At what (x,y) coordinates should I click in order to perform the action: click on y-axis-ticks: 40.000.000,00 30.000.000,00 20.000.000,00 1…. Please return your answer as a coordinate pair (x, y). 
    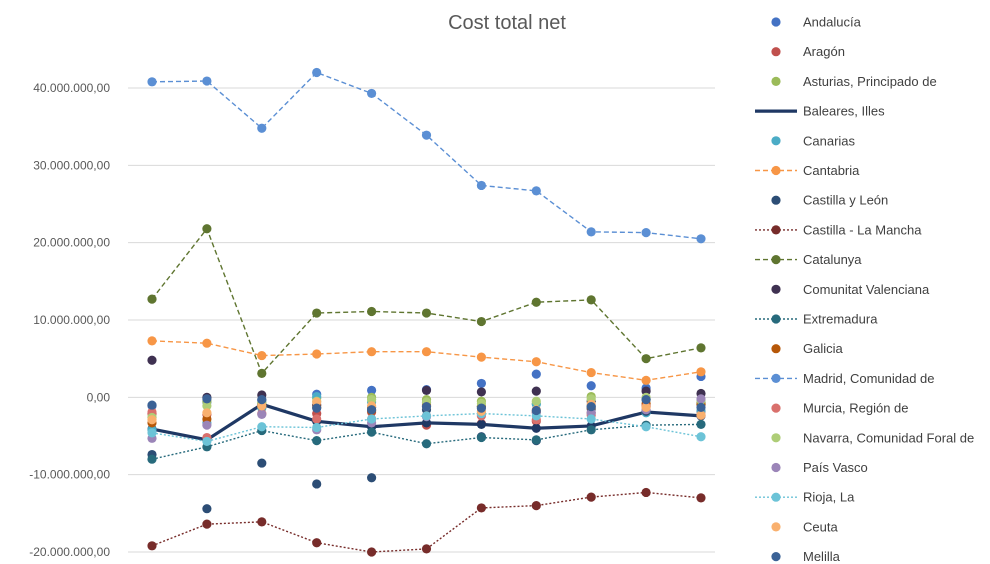
    Looking at the image, I should click on (69, 320).